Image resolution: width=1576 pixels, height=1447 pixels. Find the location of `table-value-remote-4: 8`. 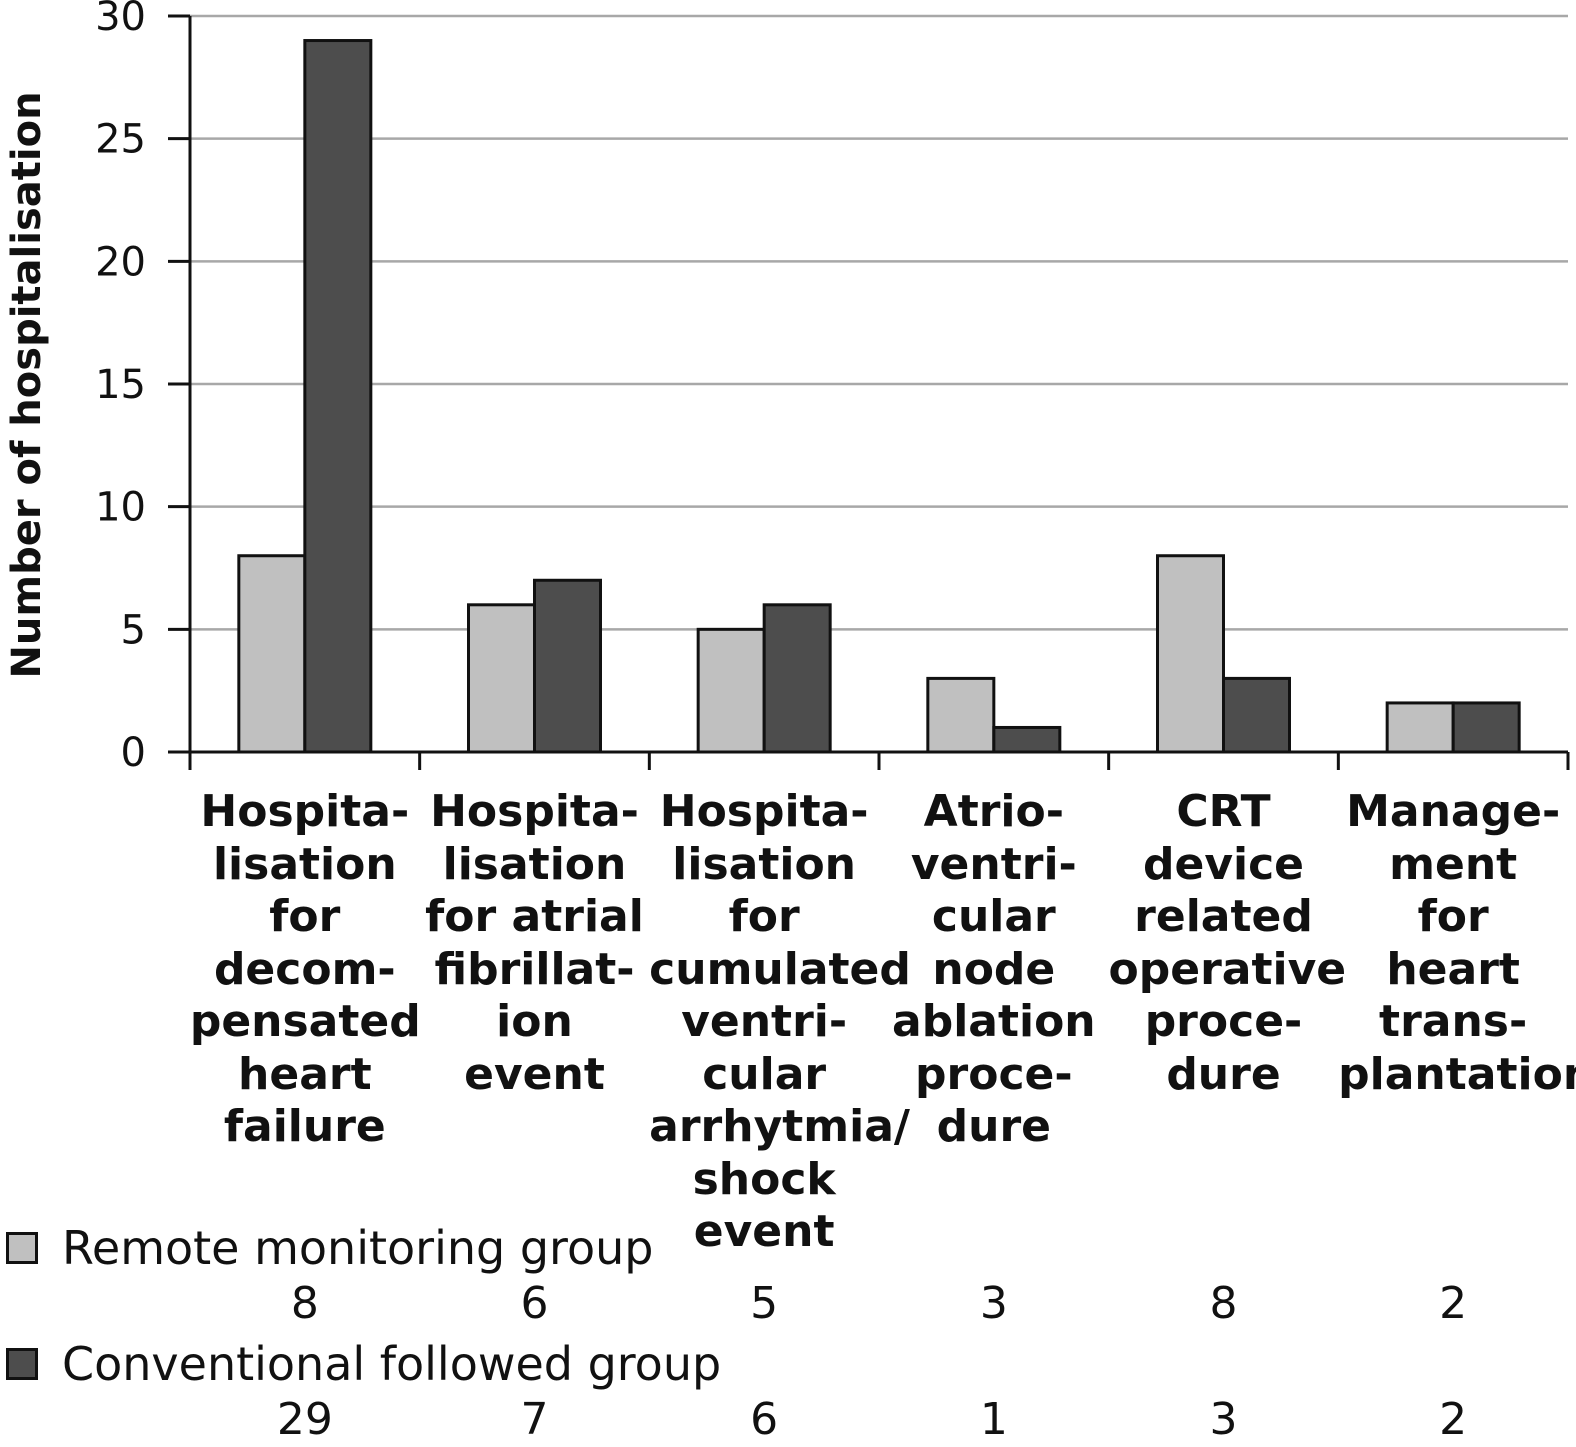

table-value-remote-4: 8 is located at coordinates (1223, 1303).